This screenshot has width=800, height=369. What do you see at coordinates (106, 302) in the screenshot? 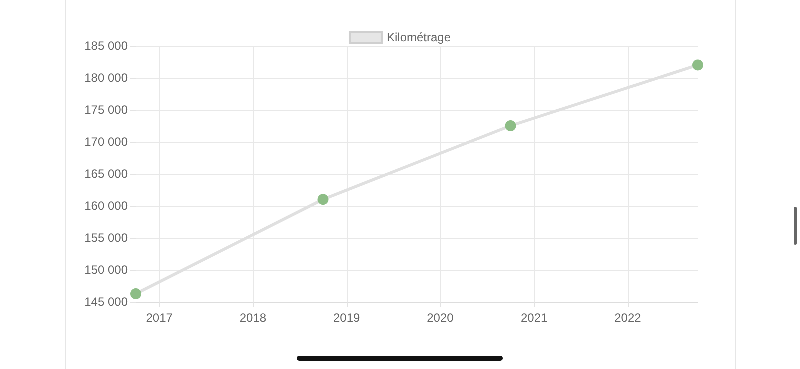
I see `y-tick-label: 145 000` at bounding box center [106, 302].